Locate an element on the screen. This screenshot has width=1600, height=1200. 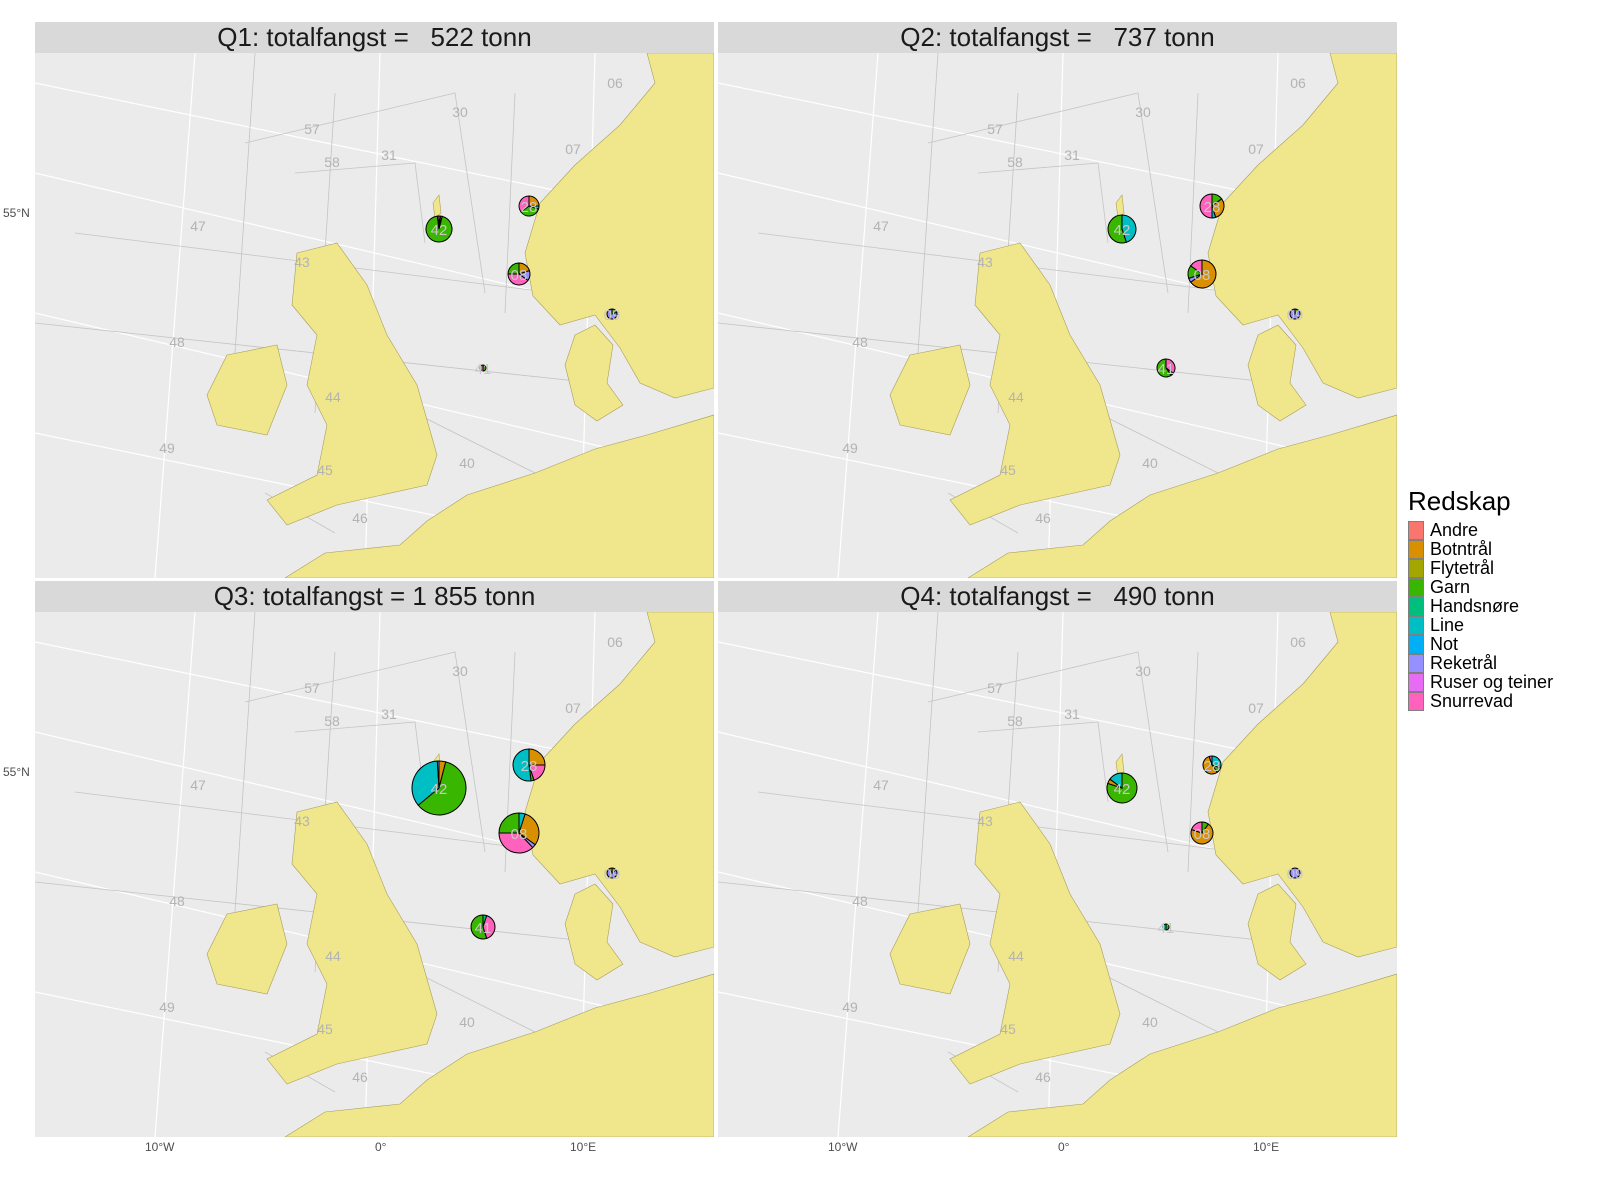
legend-title: Redskap is located at coordinates (1459, 501).